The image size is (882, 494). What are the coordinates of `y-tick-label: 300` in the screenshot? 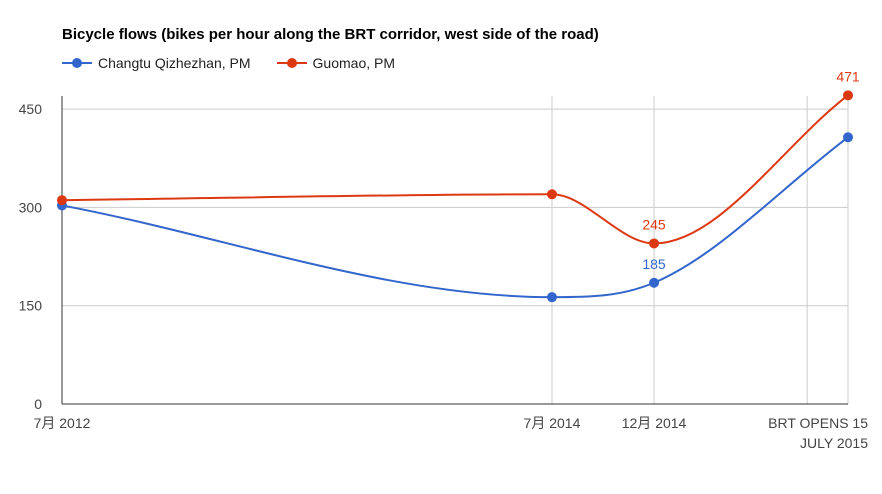 It's located at (31, 207).